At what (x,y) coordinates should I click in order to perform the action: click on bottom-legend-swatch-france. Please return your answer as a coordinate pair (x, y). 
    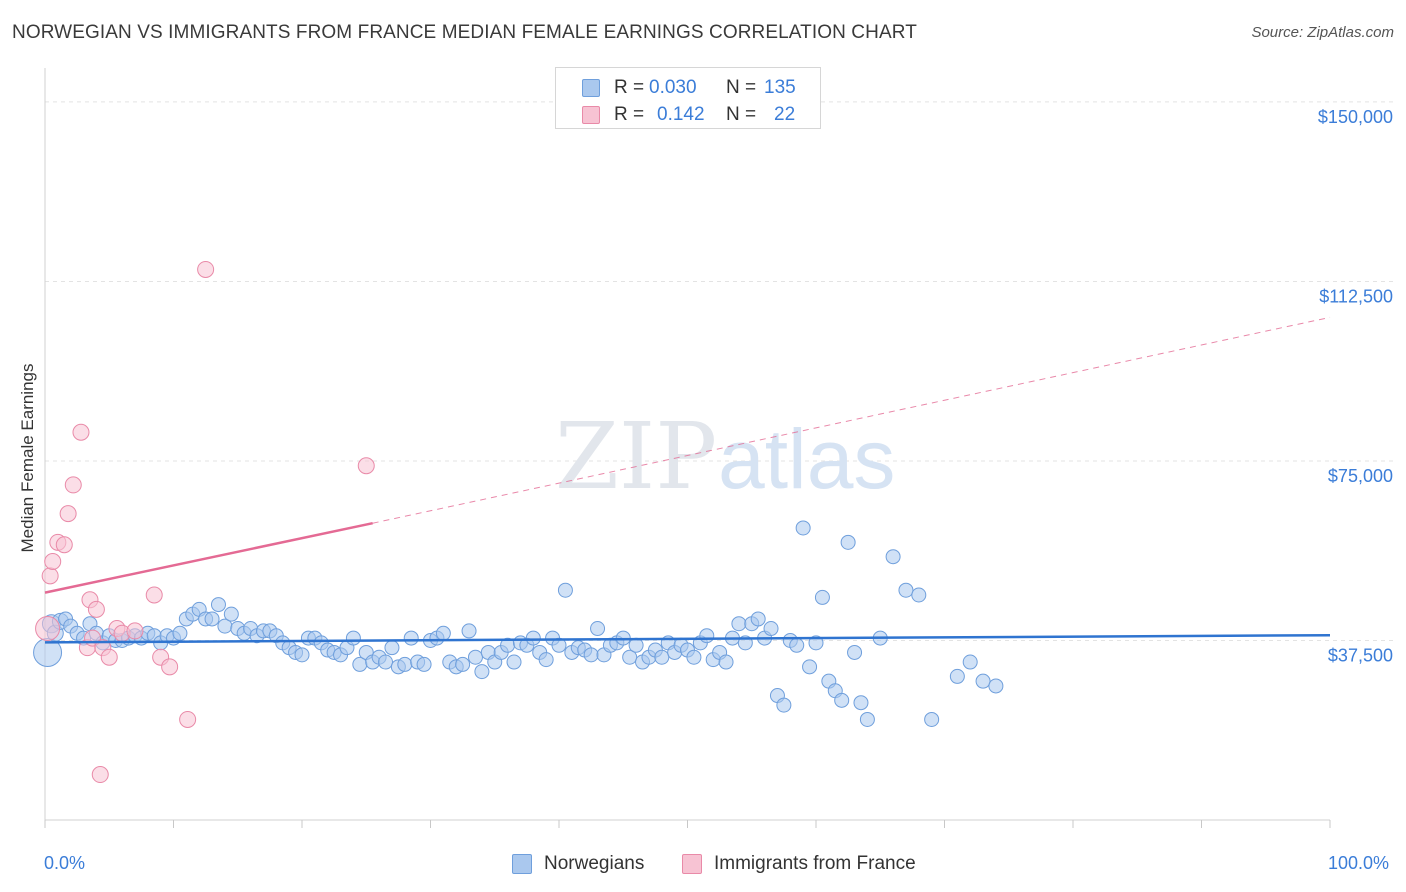
    Looking at the image, I should click on (692, 864).